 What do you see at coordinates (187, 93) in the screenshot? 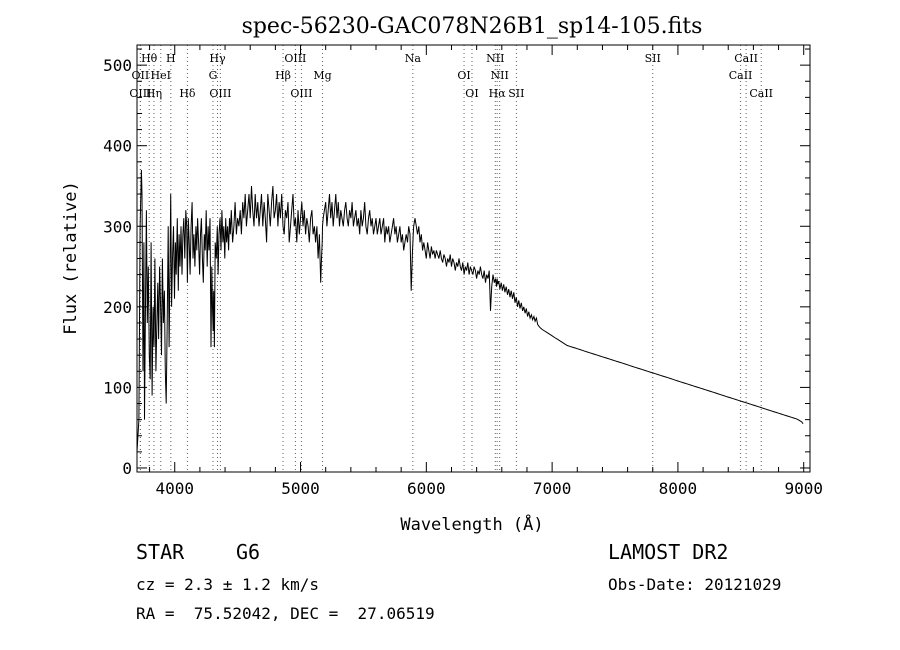
I see `line-marker-label: Hδ` at bounding box center [187, 93].